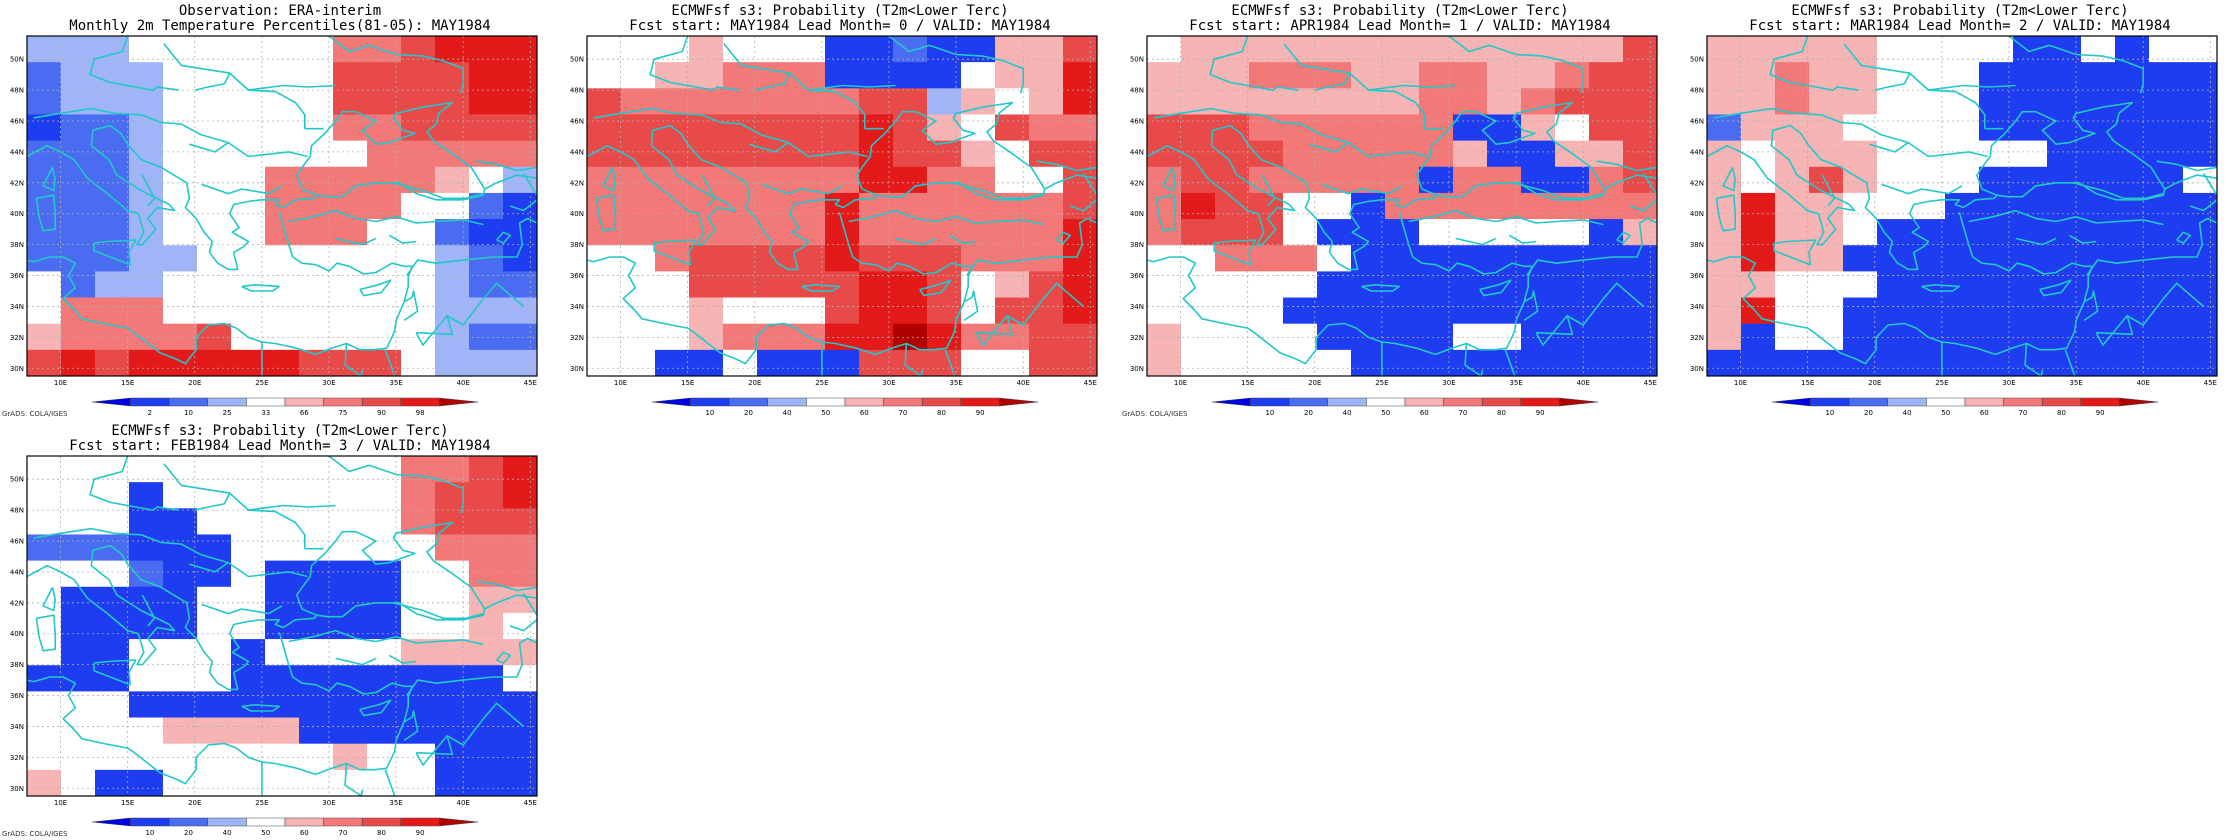 This screenshot has width=2240, height=840. I want to click on panel-title: ECMWFsf s3: Probability (T2m<Lower Terc), so click(840, 11).